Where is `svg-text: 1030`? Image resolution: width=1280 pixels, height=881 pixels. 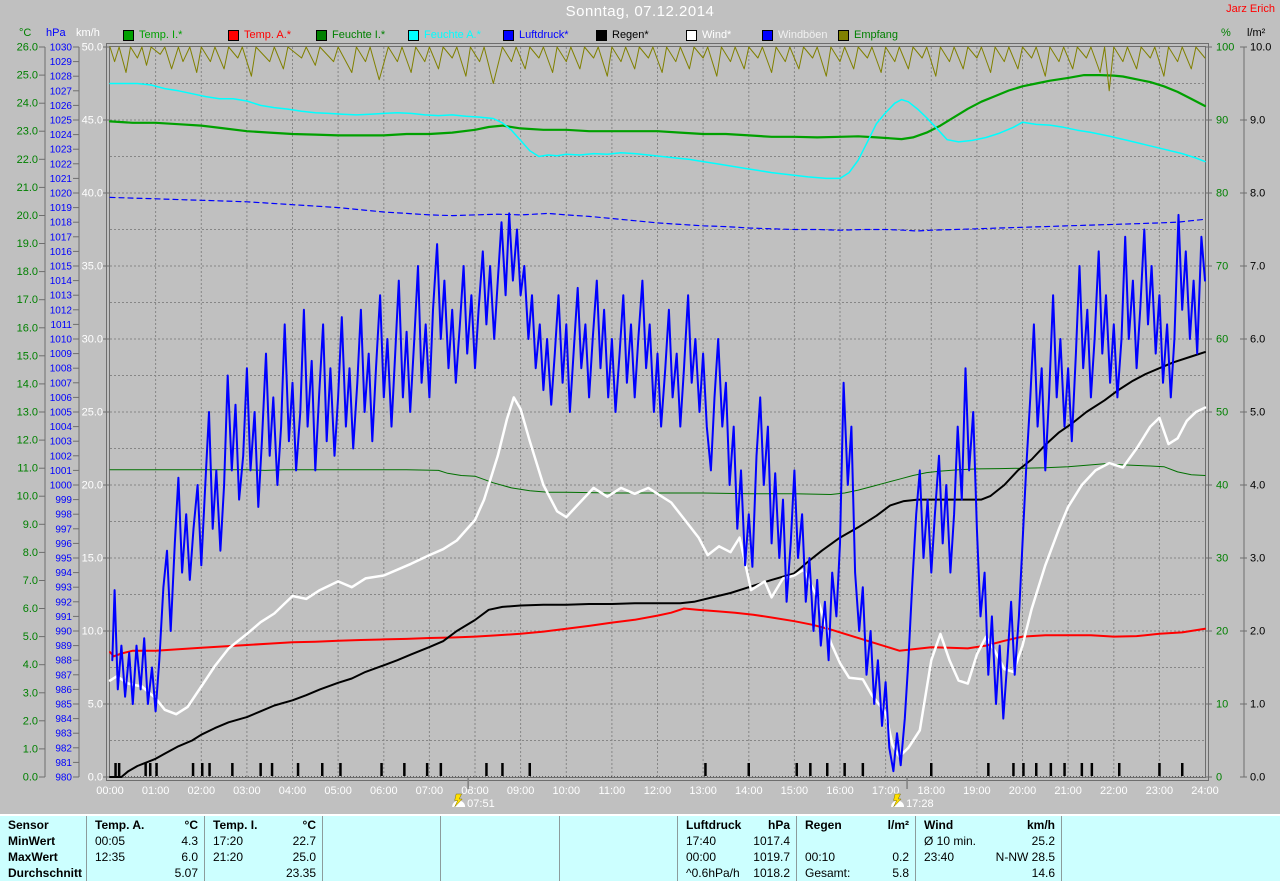
svg-text: 1030 is located at coordinates (61, 48).